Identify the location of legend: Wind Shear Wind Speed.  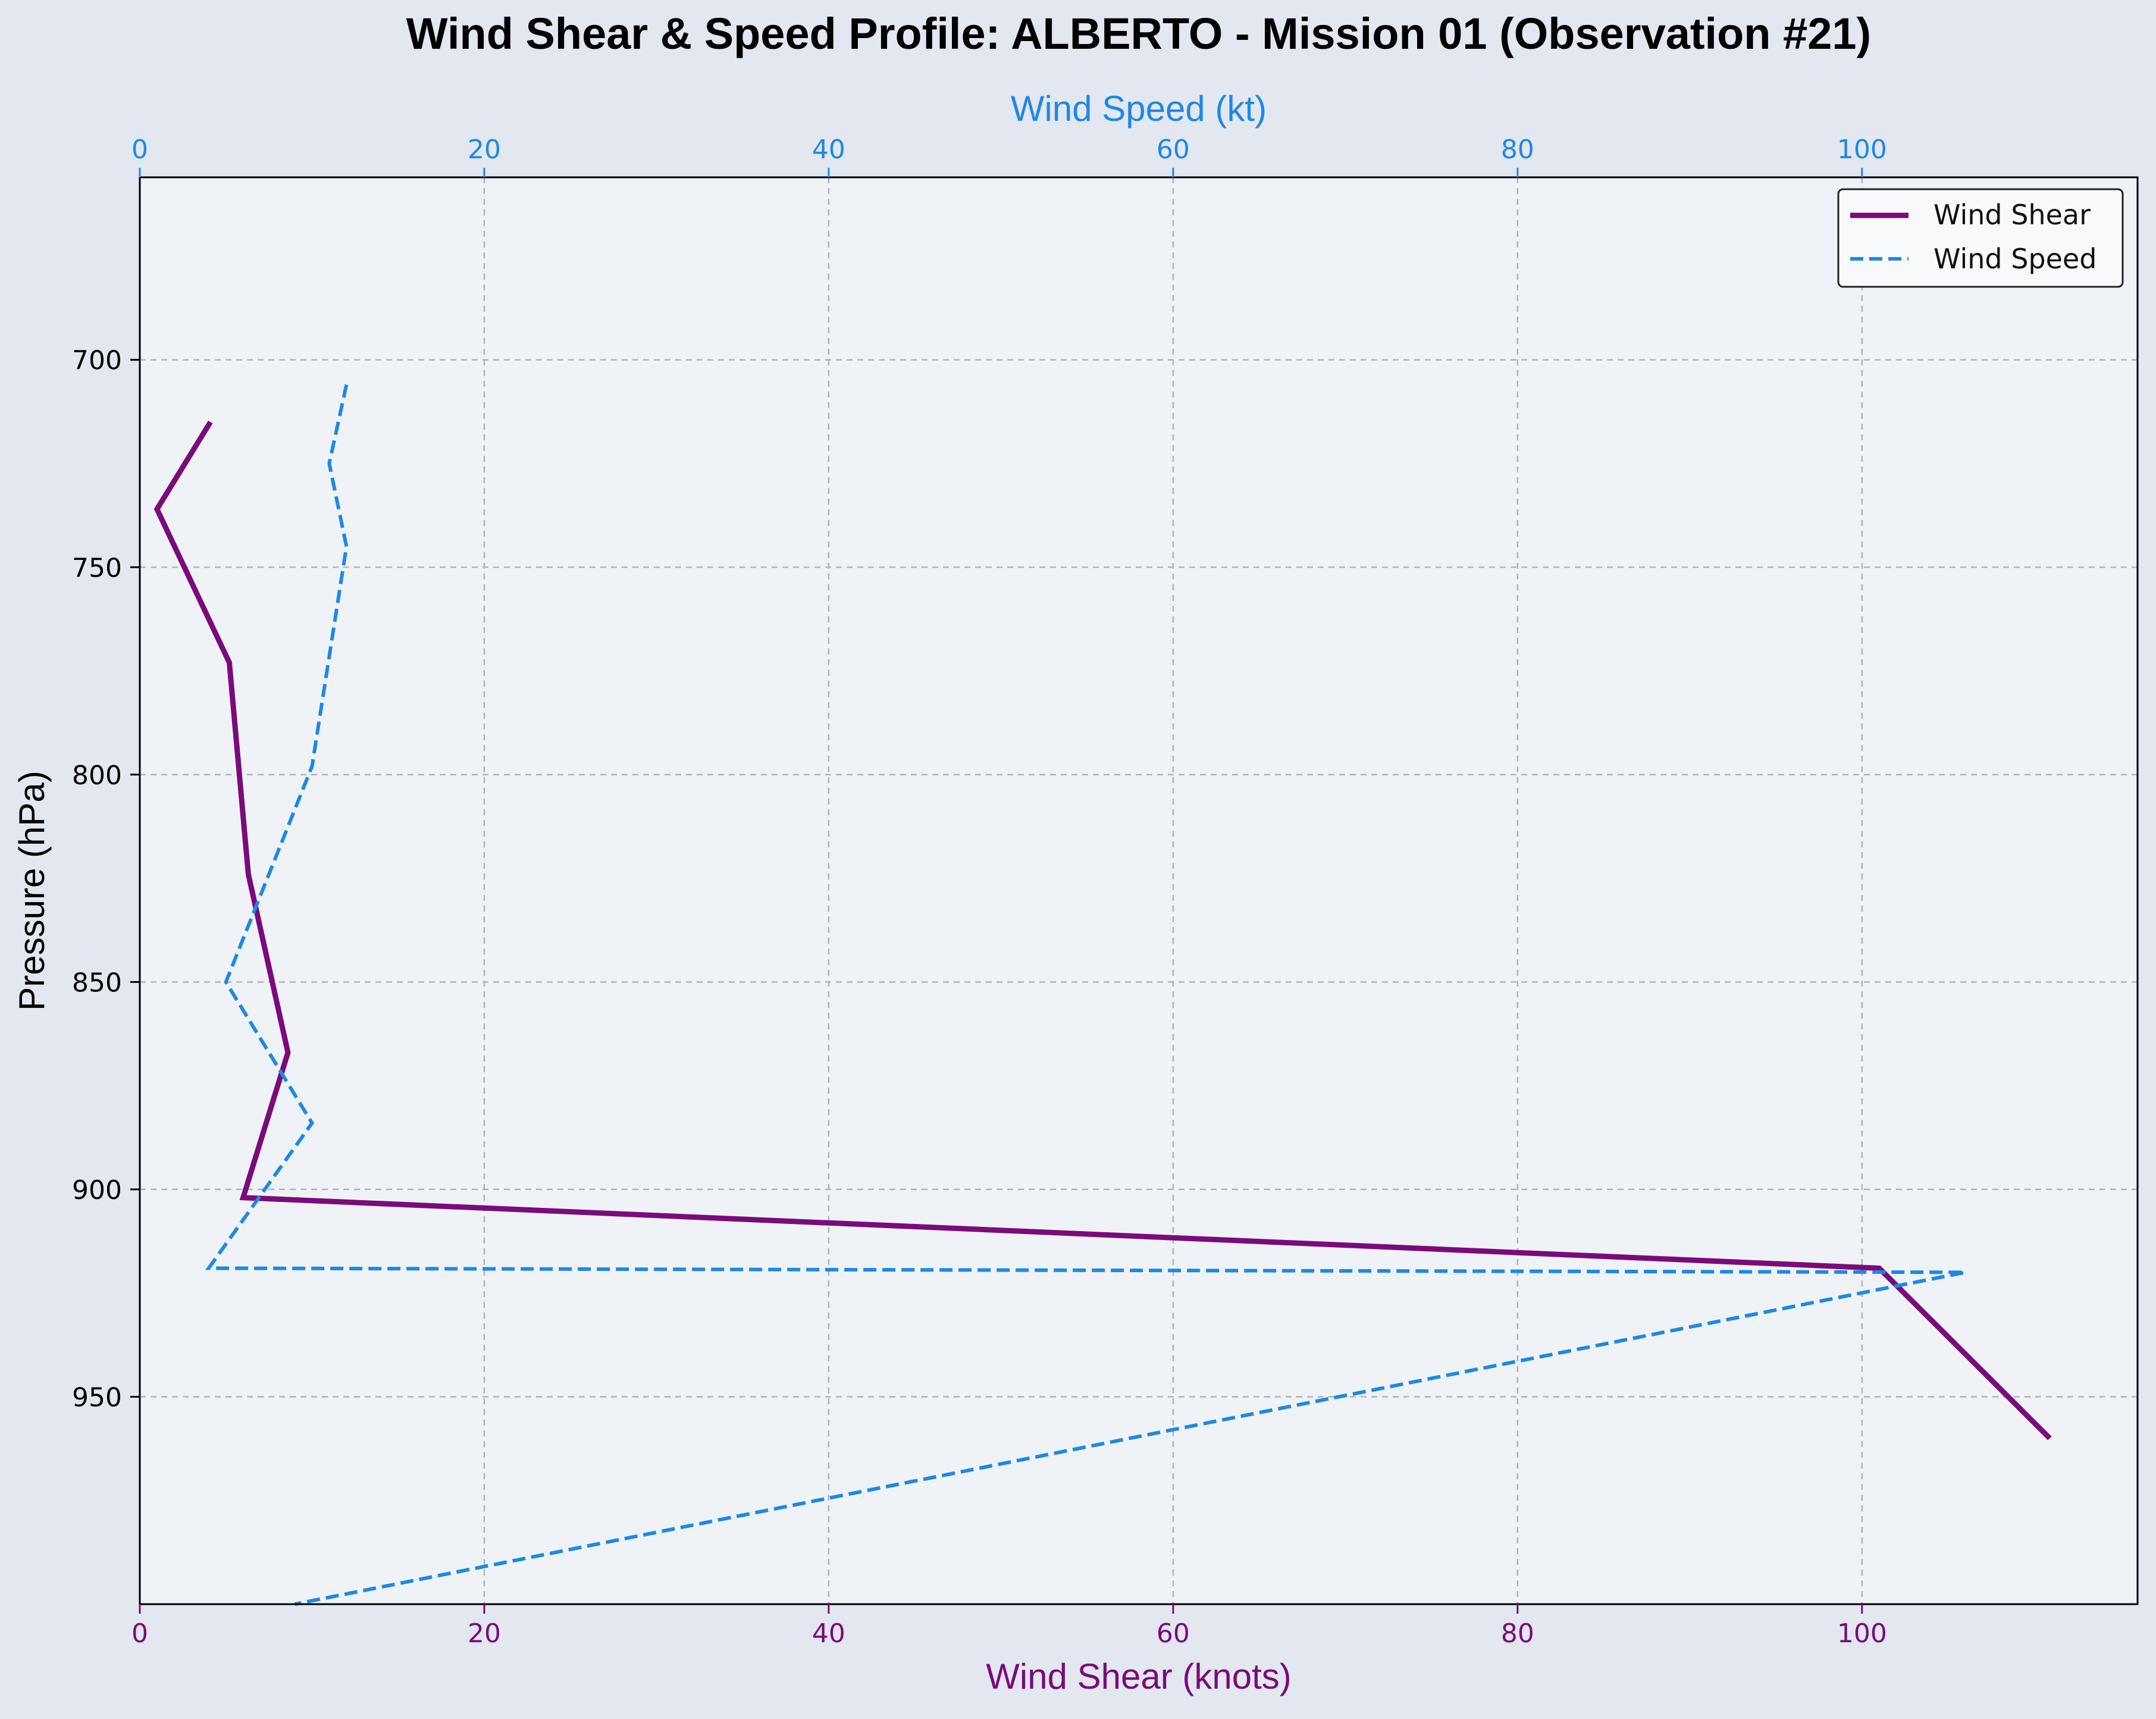
(1980, 238).